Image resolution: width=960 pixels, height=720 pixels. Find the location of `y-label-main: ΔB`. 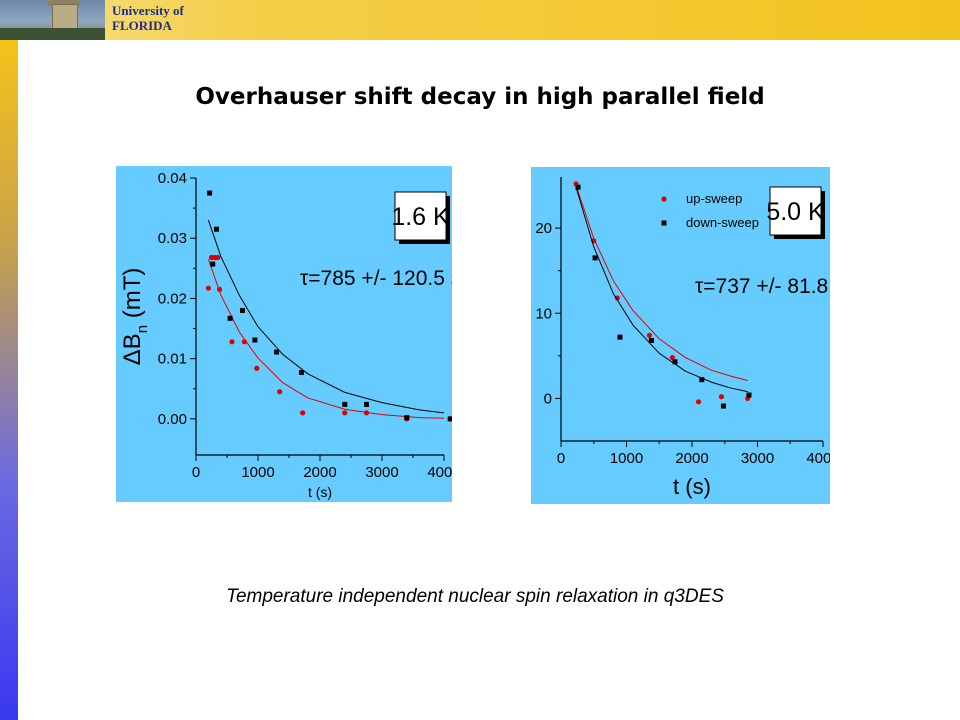

y-label-main: ΔB is located at coordinates (132, 349).